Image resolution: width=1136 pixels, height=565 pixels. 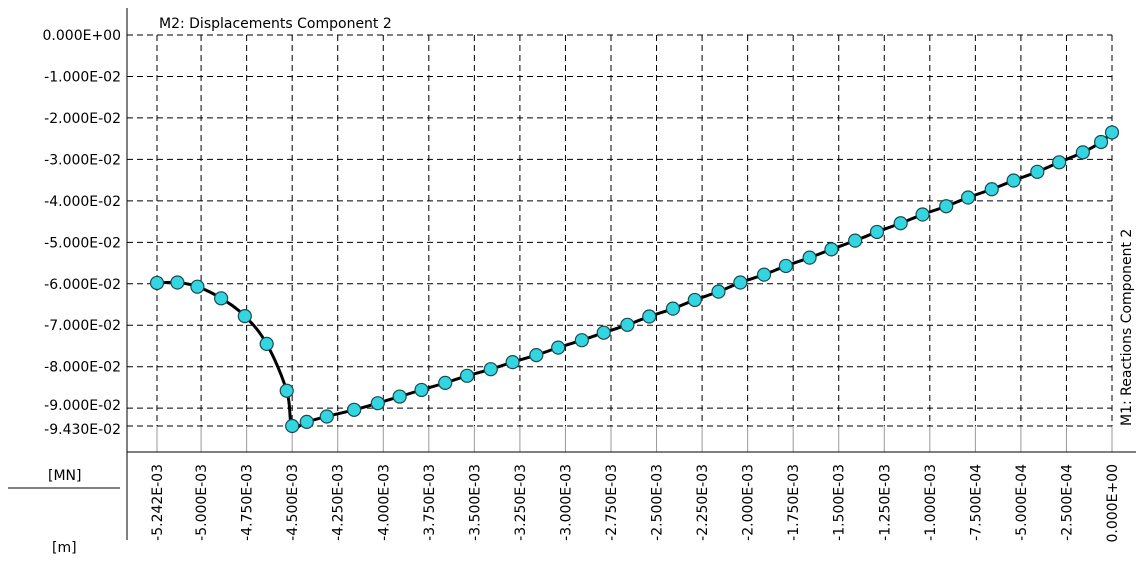 I want to click on y-tick-label: -5.000E-02, so click(x=82, y=243).